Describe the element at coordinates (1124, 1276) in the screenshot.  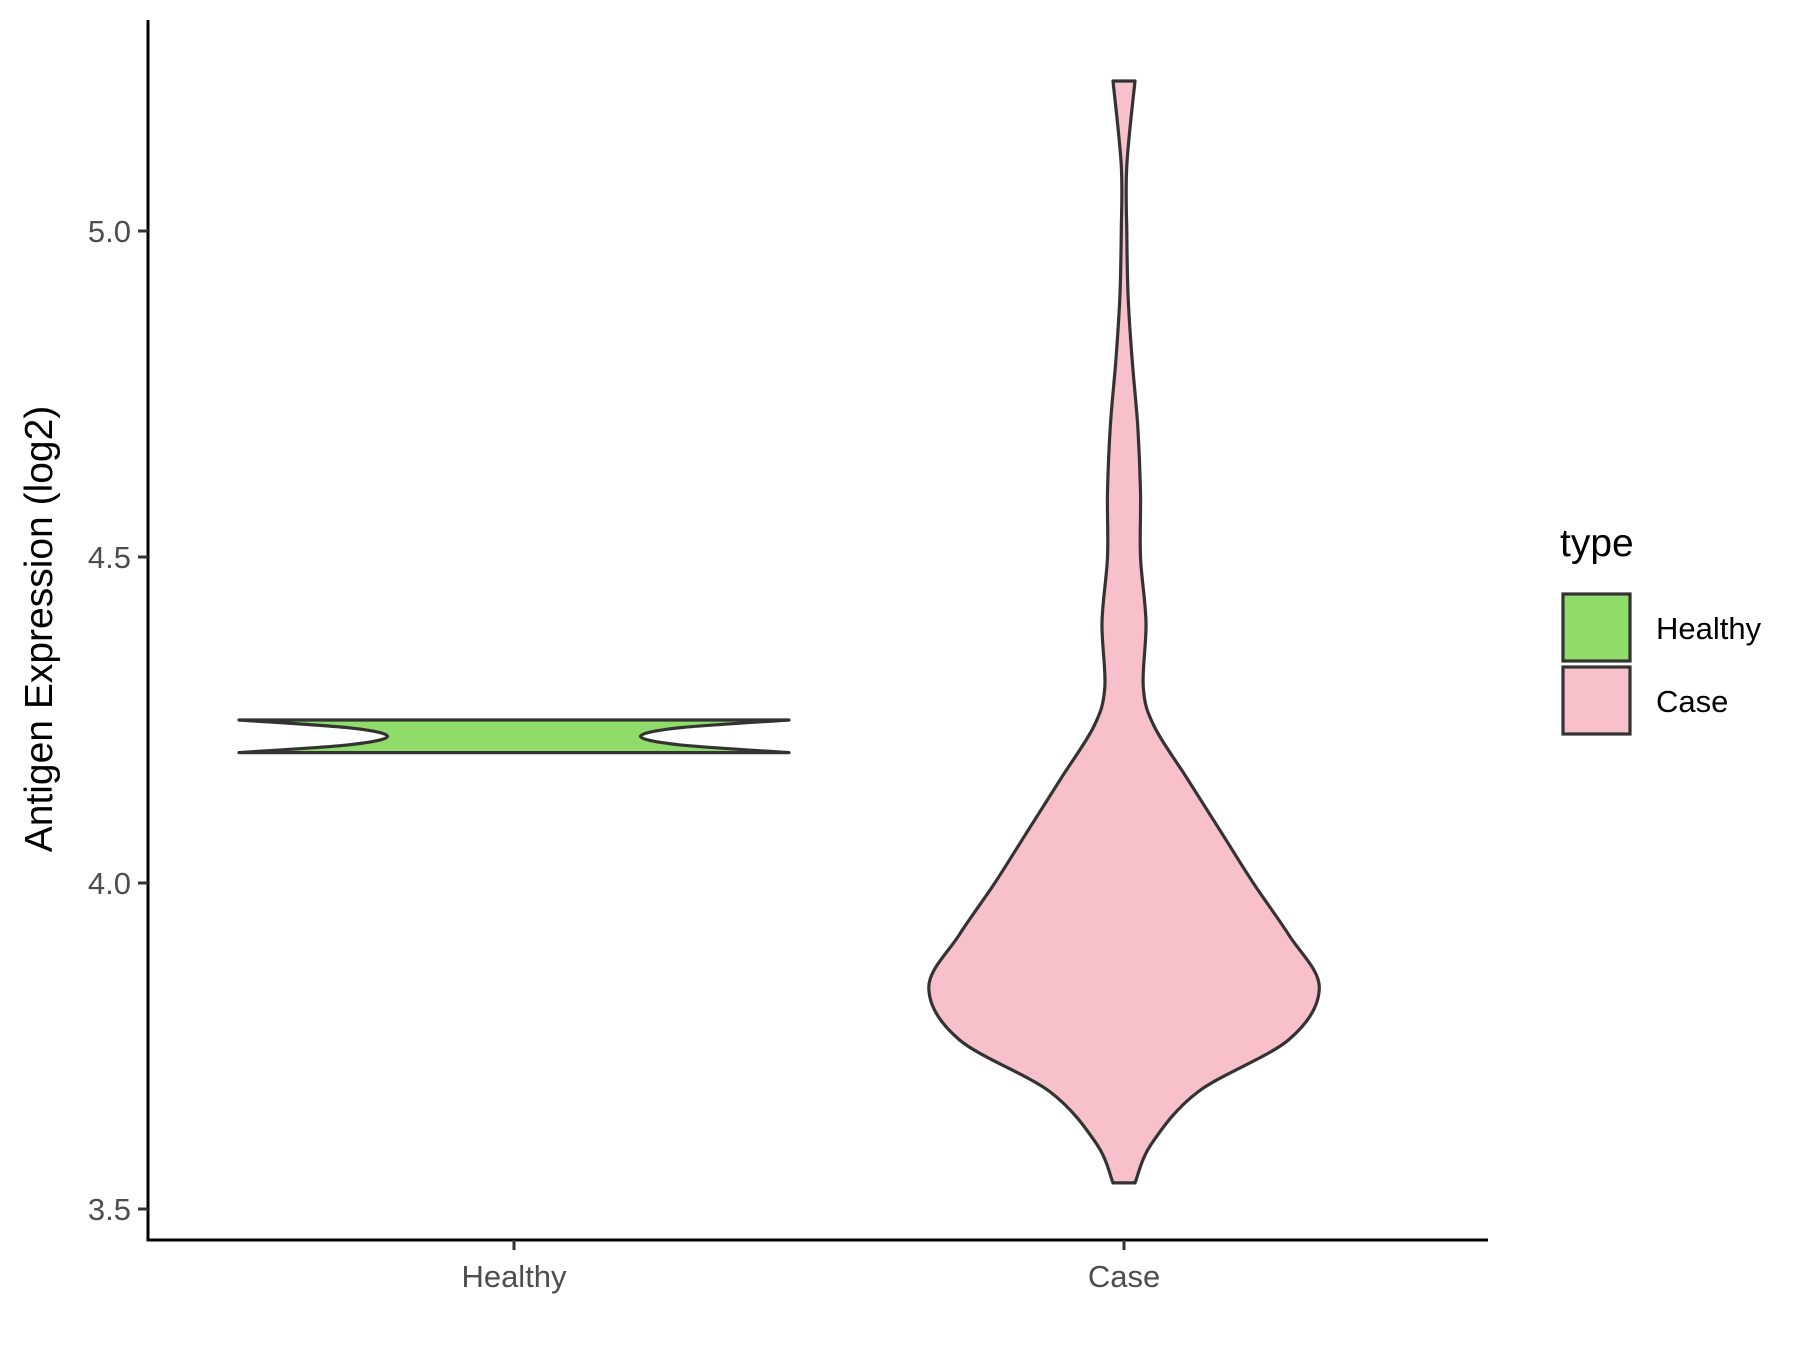
I see `x-tick-label: Case` at that location.